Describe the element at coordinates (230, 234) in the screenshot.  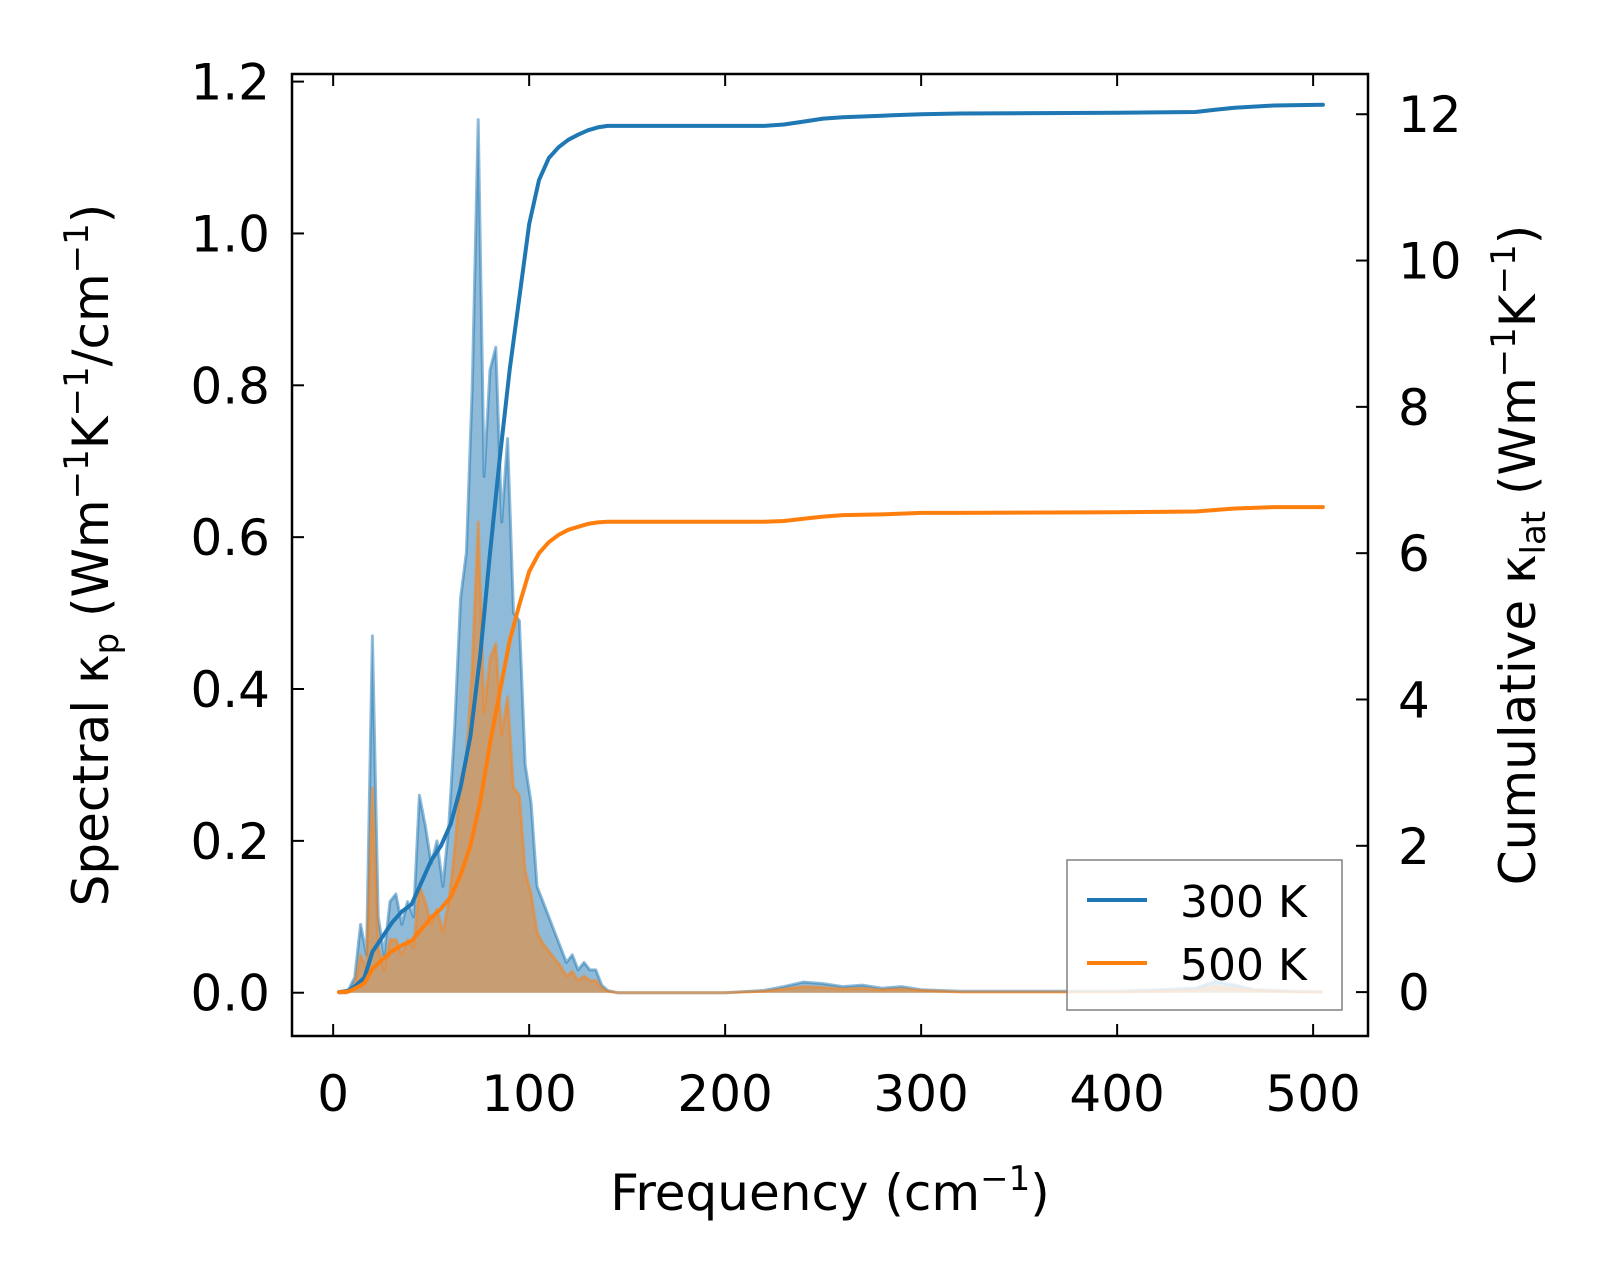
I see `y-left-tick-label: 1.0` at that location.